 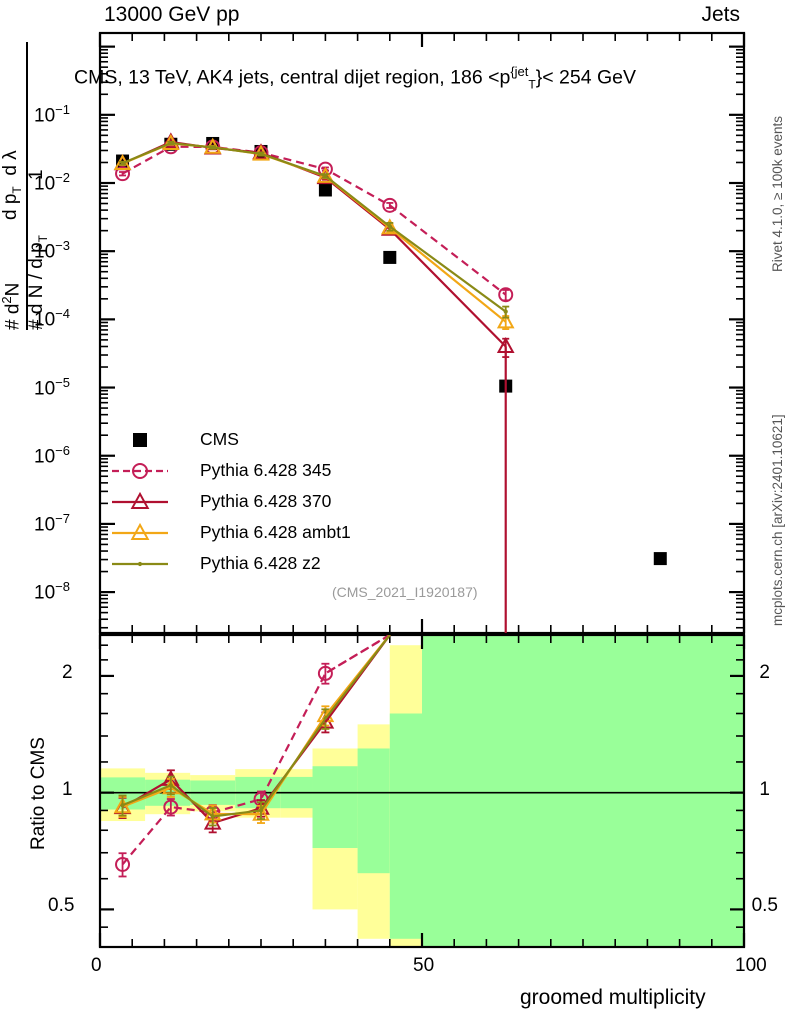 What do you see at coordinates (52, 386) in the screenshot?
I see `y-tick-label: 10⁻⁵` at bounding box center [52, 386].